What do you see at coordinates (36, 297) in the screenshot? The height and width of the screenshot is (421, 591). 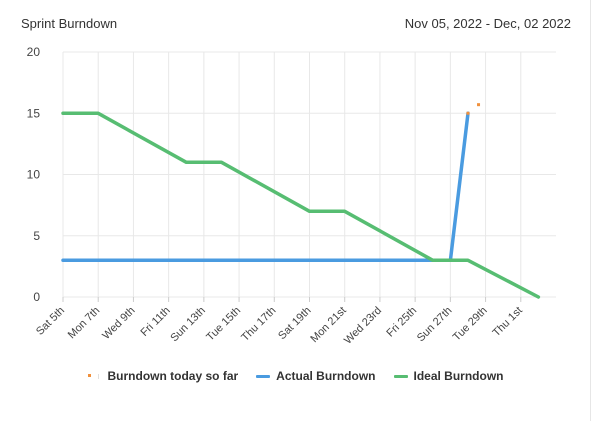 I see `y-tick-label: 0` at bounding box center [36, 297].